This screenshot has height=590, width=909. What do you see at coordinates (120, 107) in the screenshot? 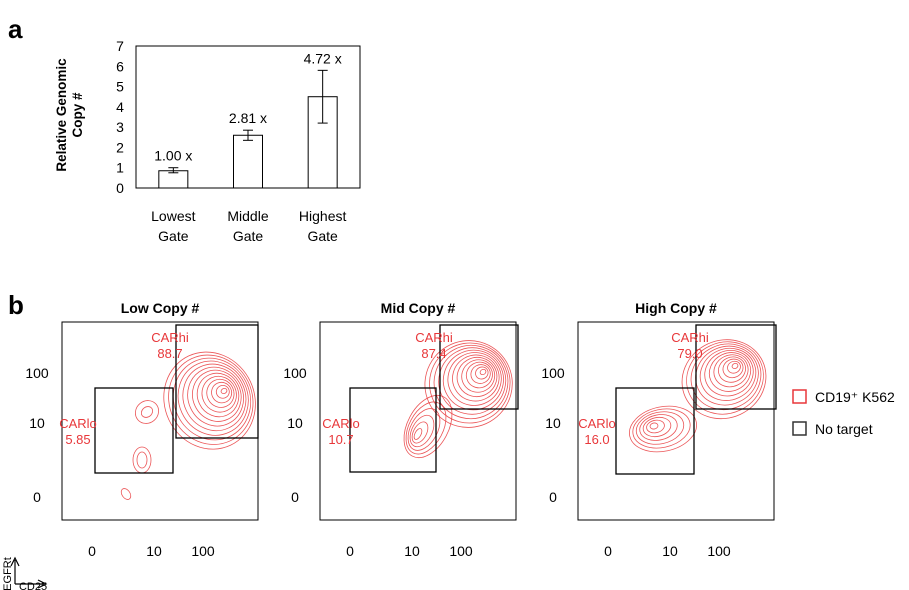
I see `bar-y-tick-label: 4` at bounding box center [120, 107].